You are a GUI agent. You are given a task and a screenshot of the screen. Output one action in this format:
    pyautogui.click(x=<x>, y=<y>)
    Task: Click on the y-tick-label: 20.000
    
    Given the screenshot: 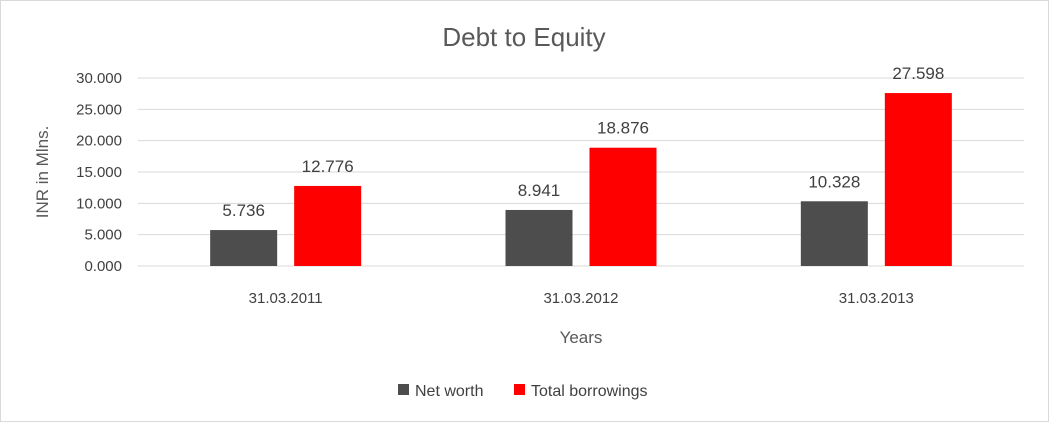 What is the action you would take?
    pyautogui.click(x=99, y=141)
    